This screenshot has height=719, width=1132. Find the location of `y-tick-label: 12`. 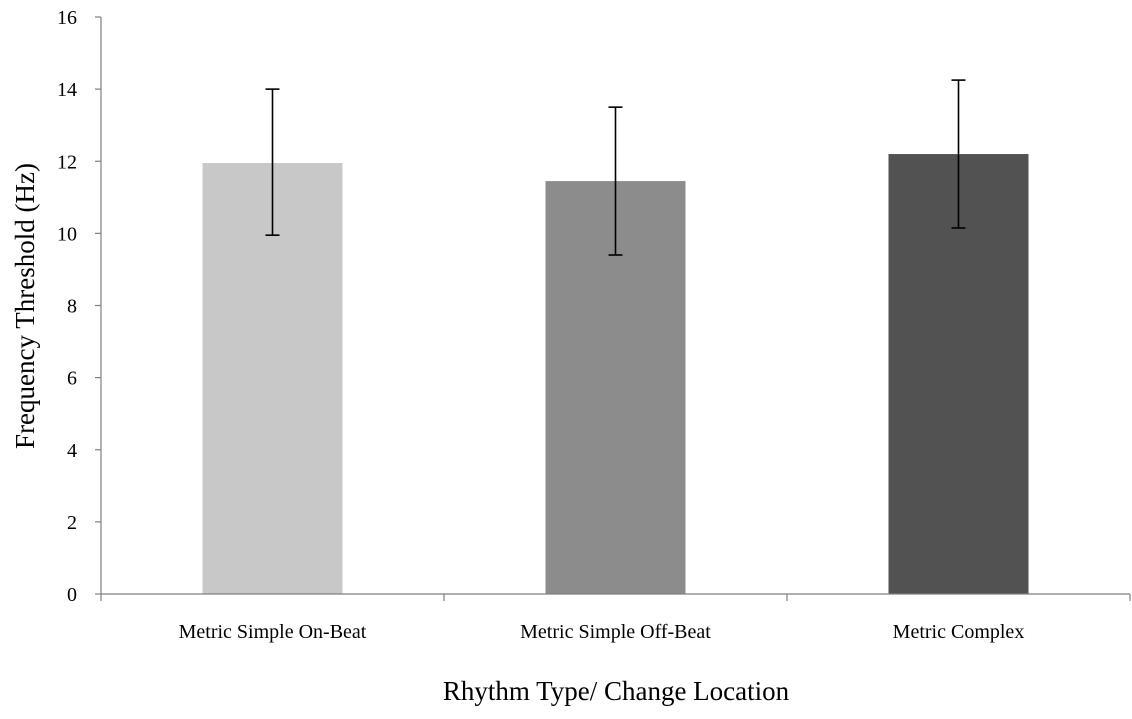

y-tick-label: 12 is located at coordinates (67, 162).